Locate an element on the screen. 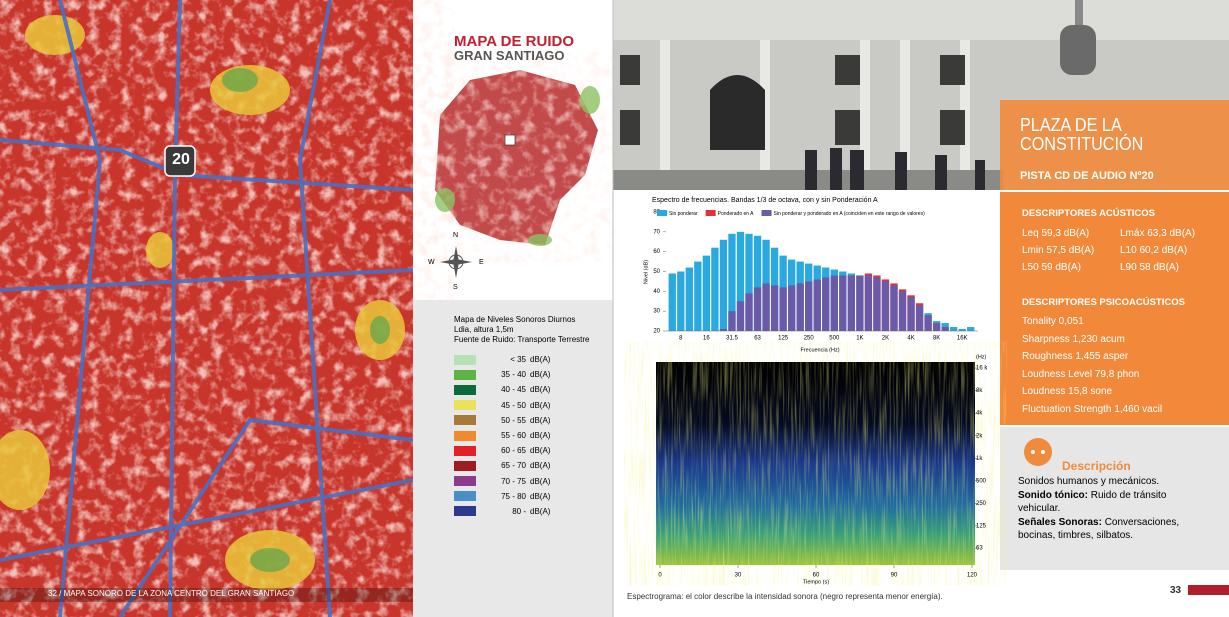 The image size is (1229, 617). level-range: 65 - 70 is located at coordinates (513, 466).